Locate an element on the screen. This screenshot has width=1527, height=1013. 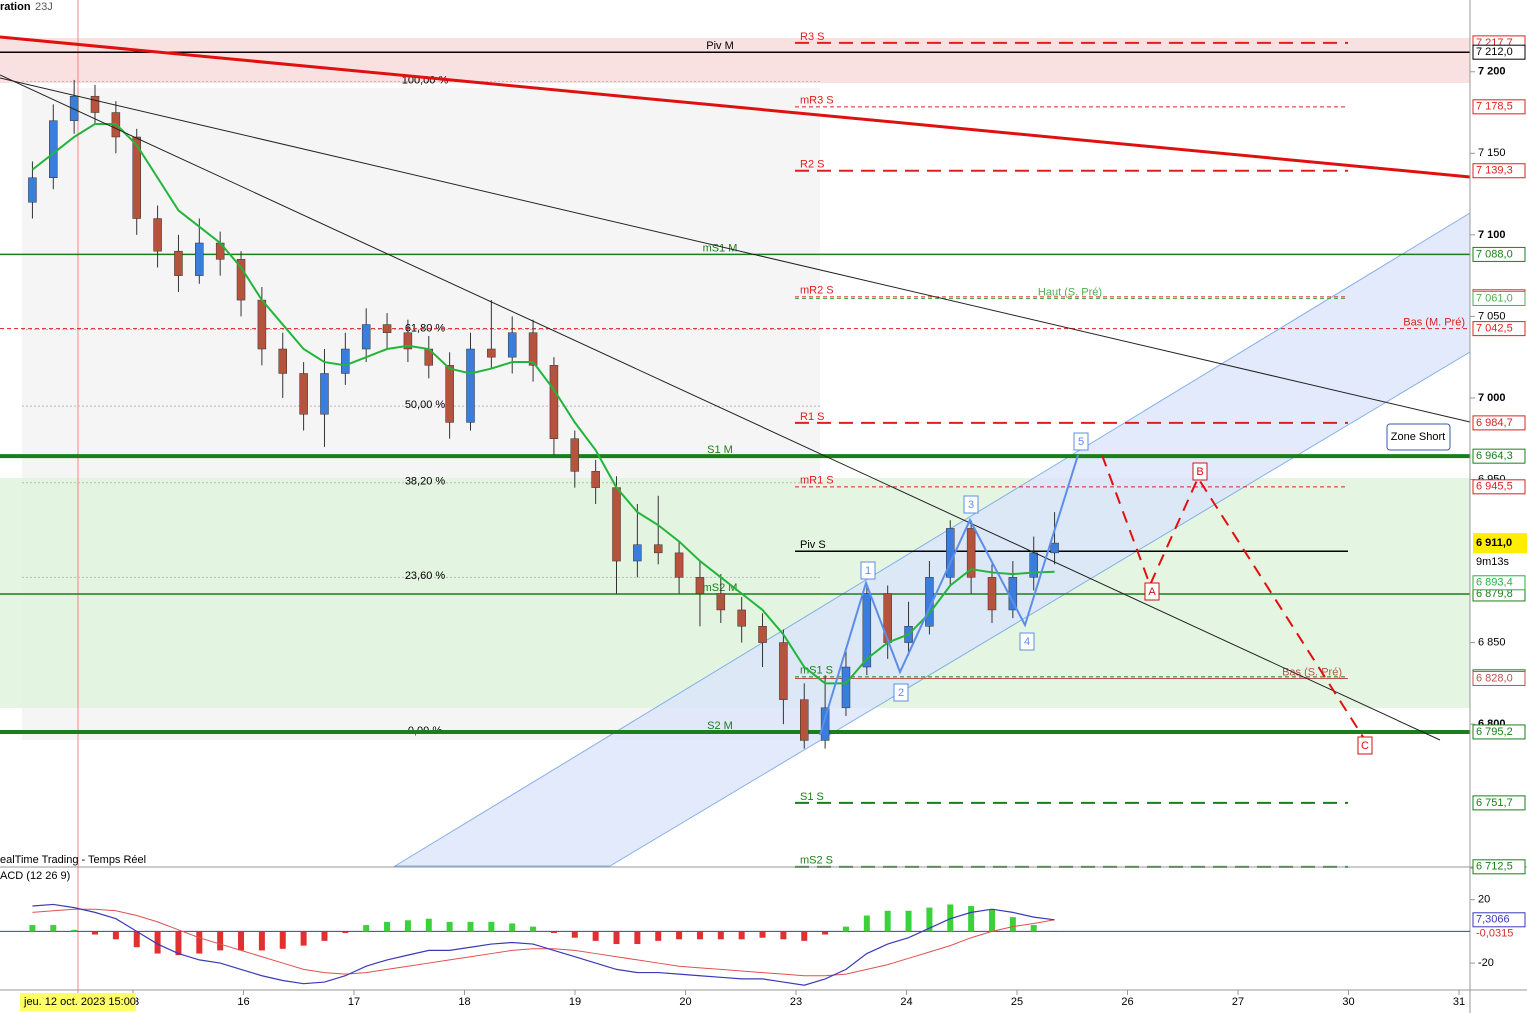
trend-line is located at coordinates (735, 107).